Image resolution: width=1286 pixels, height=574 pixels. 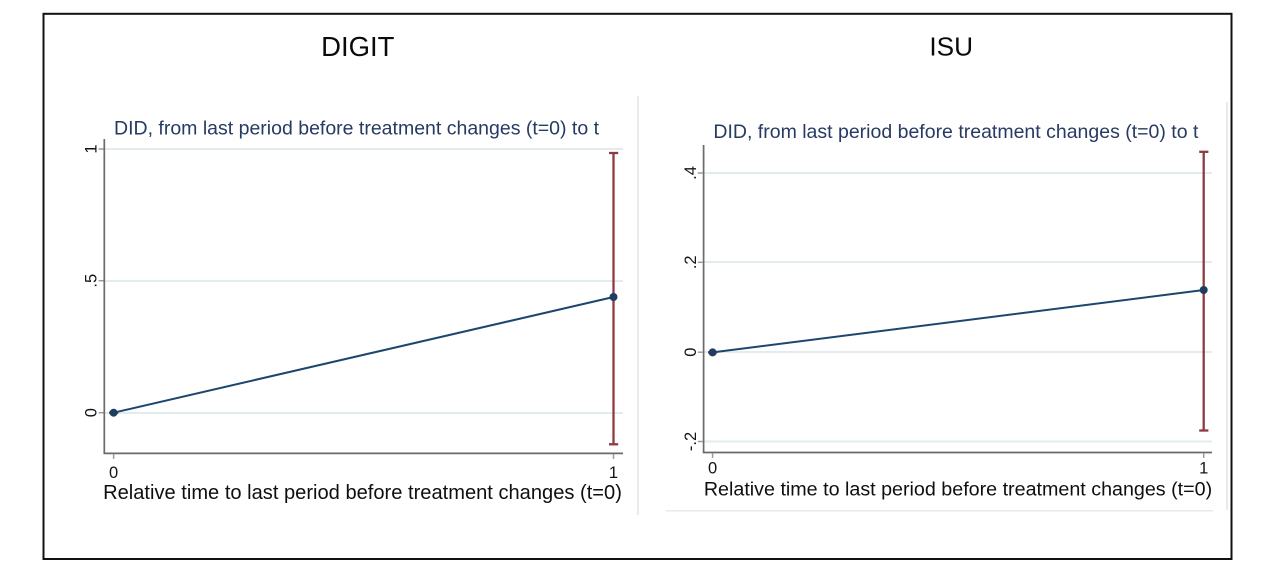 I want to click on svg-text: -.2, so click(x=691, y=441).